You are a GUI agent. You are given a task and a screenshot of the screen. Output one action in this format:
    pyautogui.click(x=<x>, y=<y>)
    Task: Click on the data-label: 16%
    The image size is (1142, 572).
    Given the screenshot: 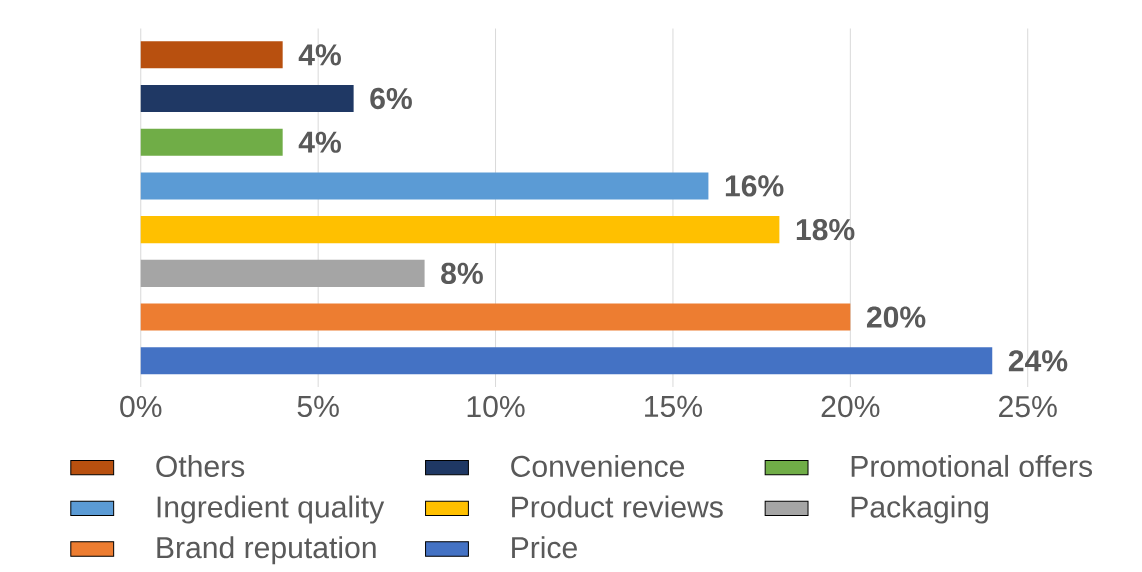 What is the action you would take?
    pyautogui.click(x=754, y=186)
    